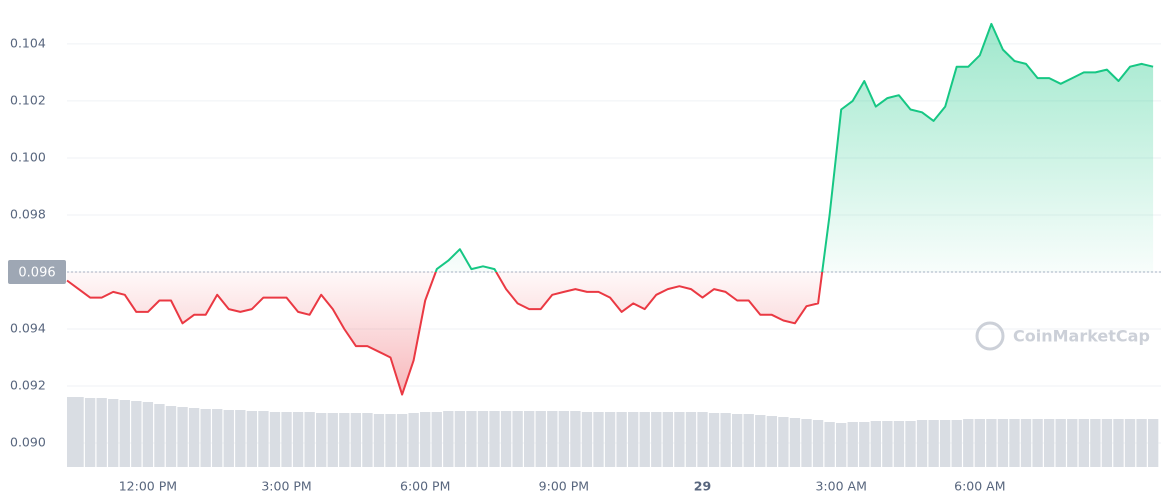 The width and height of the screenshot is (1161, 500). What do you see at coordinates (702, 486) in the screenshot?
I see `x-tick-label: 29` at bounding box center [702, 486].